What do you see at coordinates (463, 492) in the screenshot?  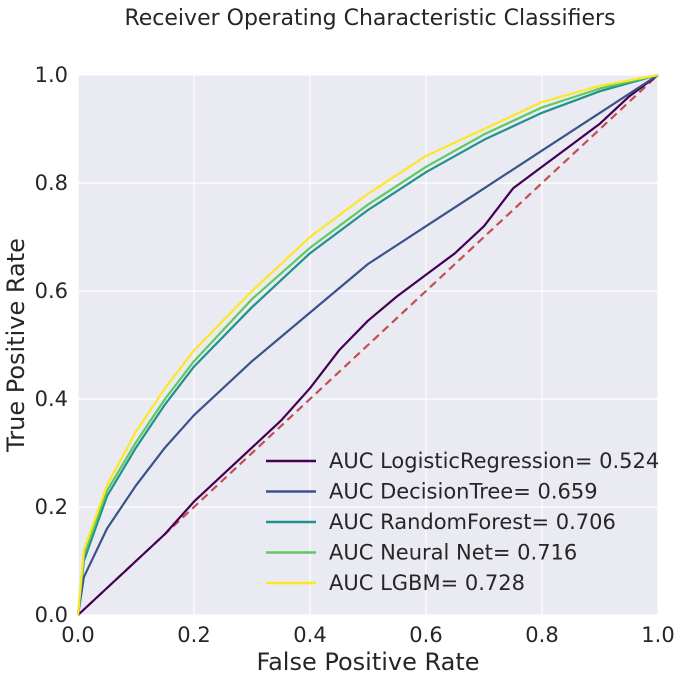 I see `legend-label: AUC DecisionTree= 0.659` at bounding box center [463, 492].